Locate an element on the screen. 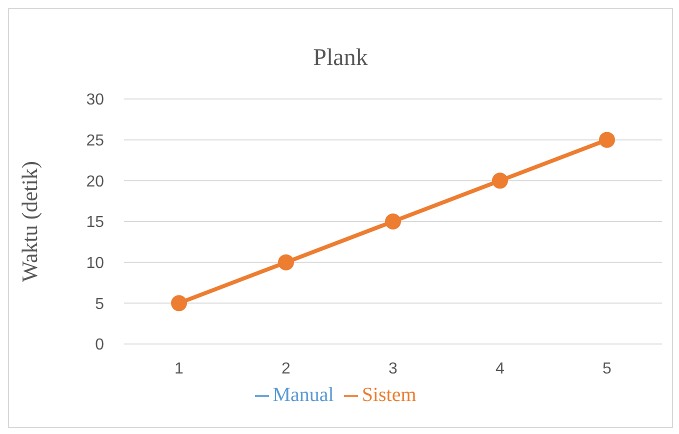 This screenshot has height=434, width=679. y-tick-label: 25 is located at coordinates (95, 141).